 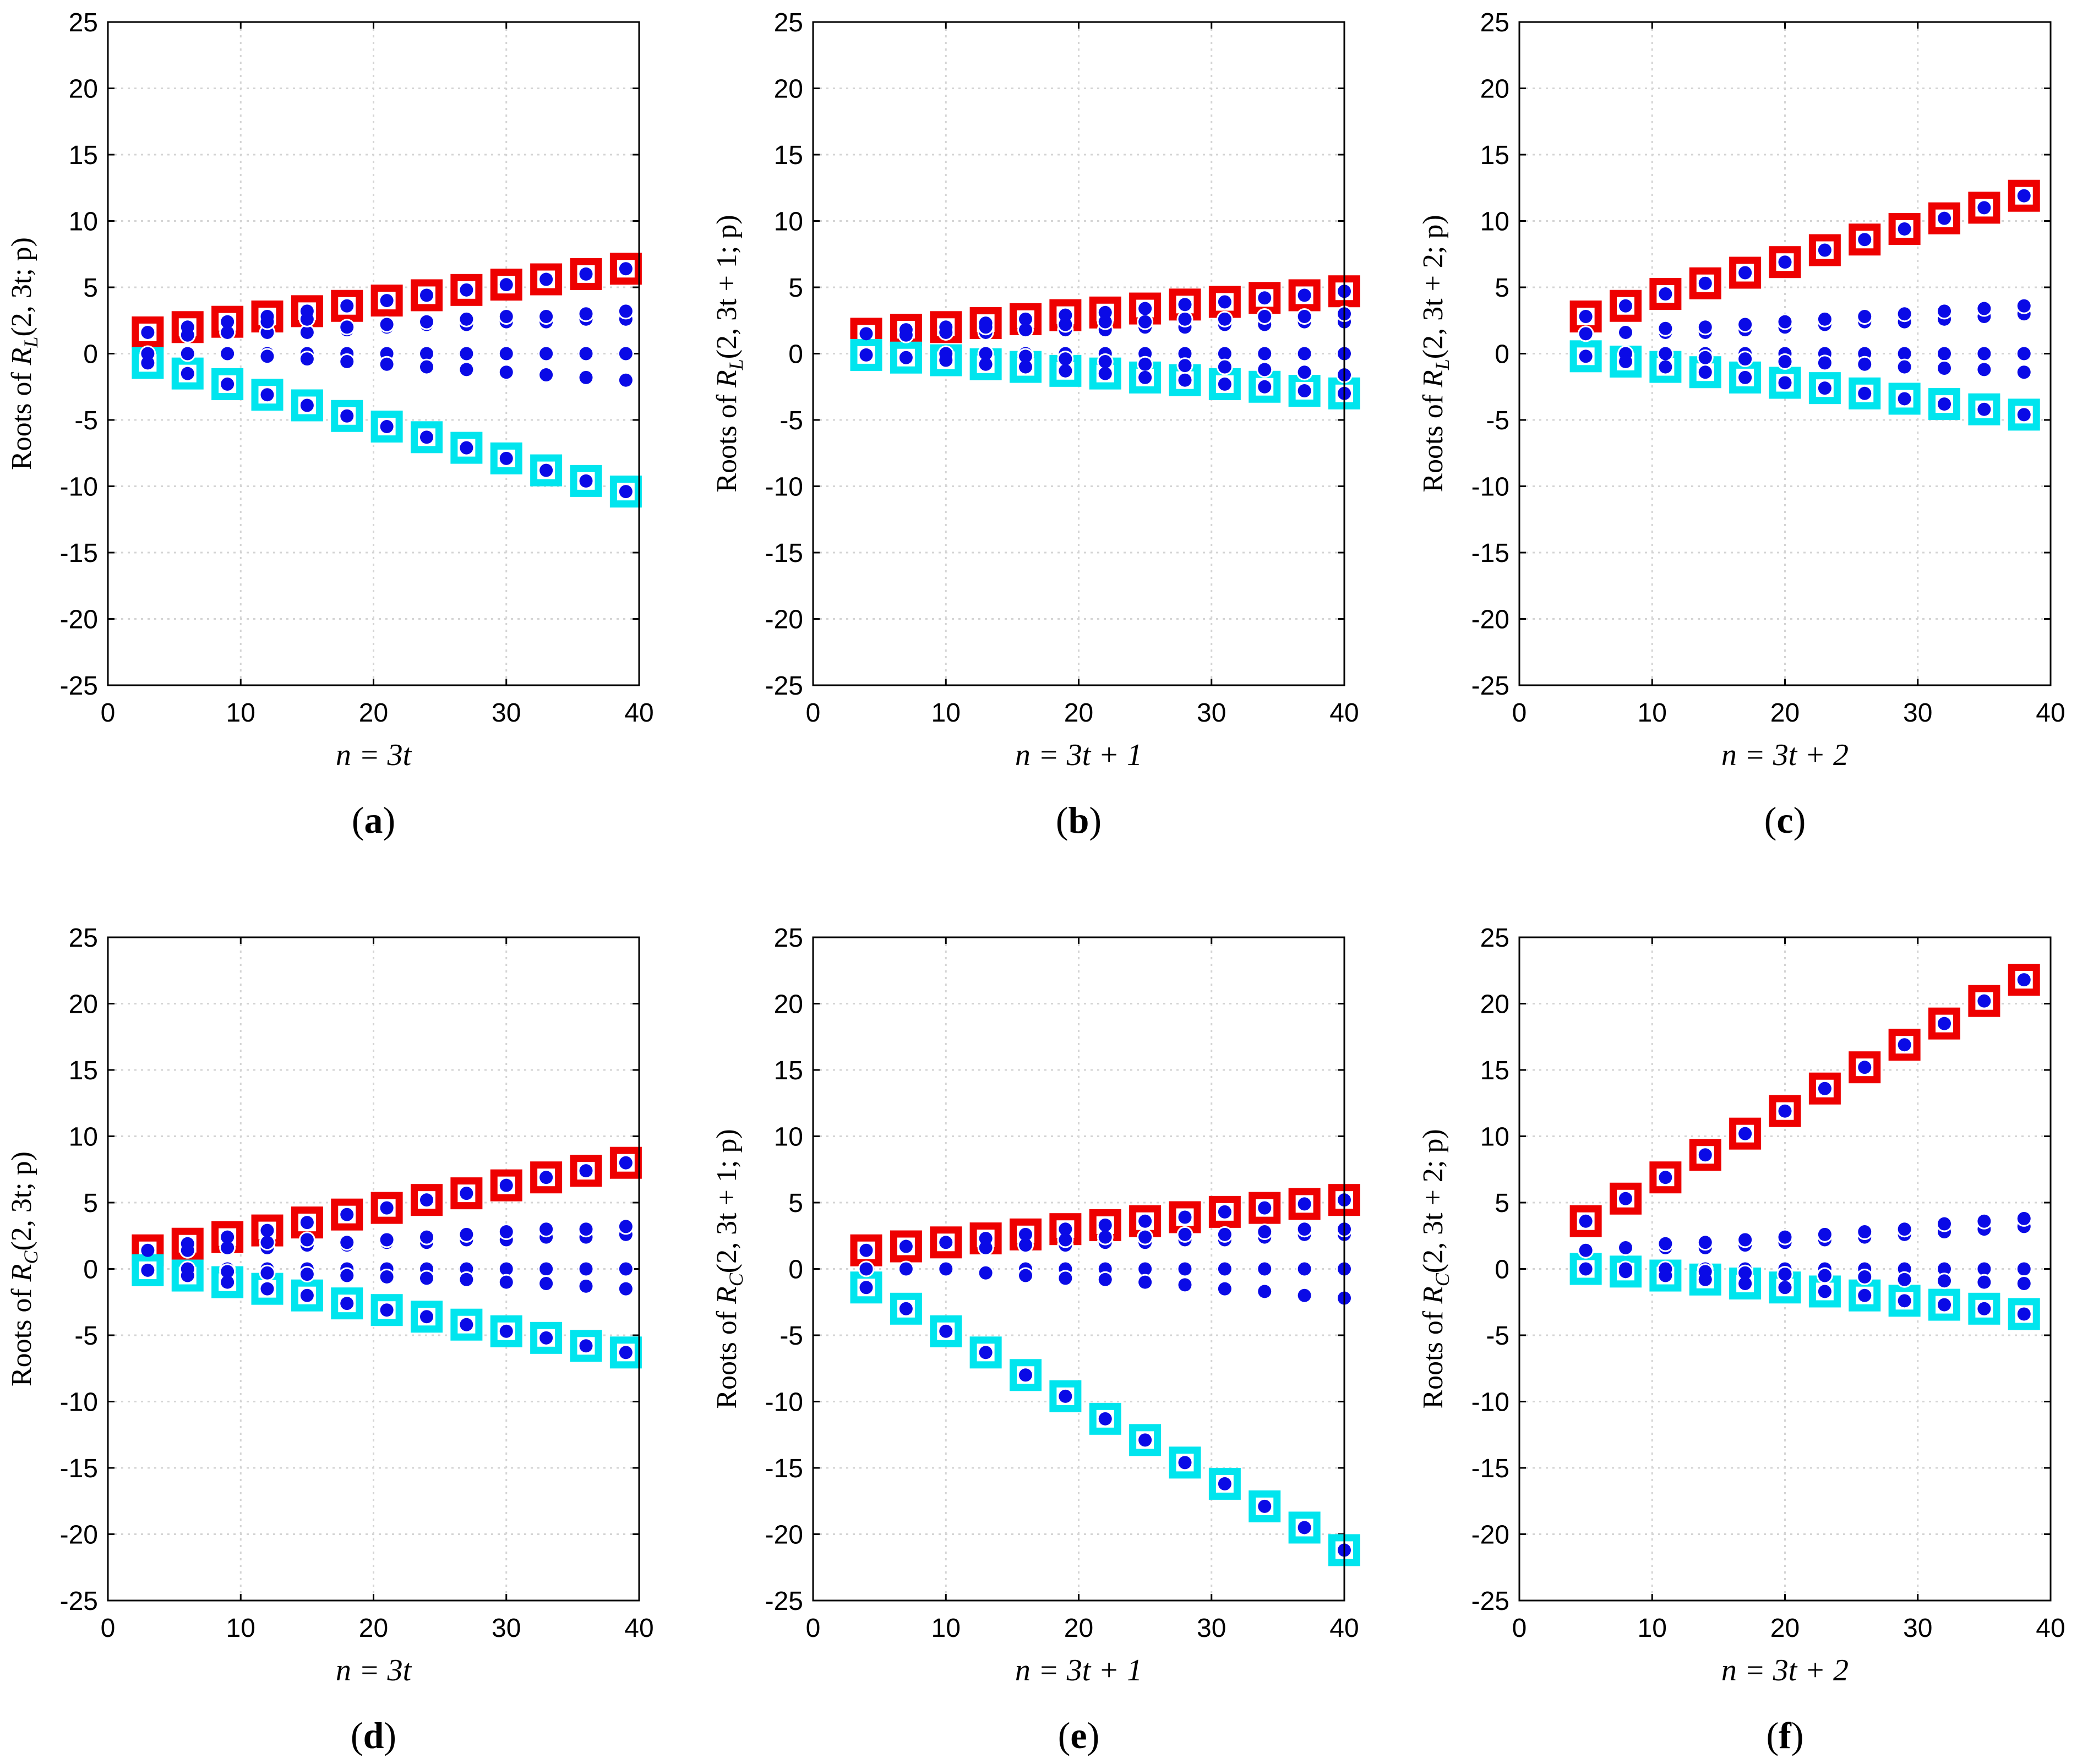 What do you see at coordinates (2050, 1628) in the screenshot?
I see `x-tick-label: 40` at bounding box center [2050, 1628].